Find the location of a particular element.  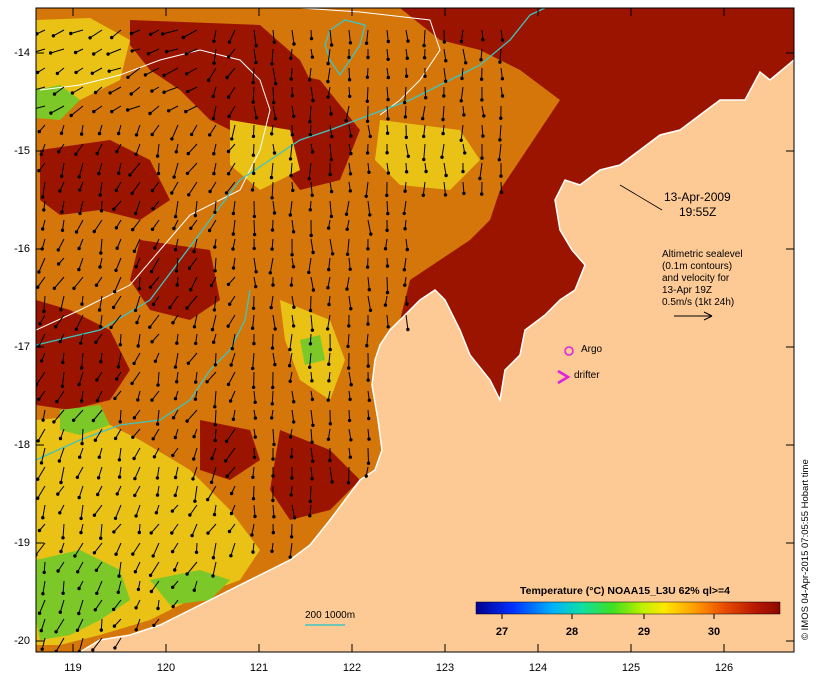

bathy-200m-contour-east is located at coordinates (370, 62).